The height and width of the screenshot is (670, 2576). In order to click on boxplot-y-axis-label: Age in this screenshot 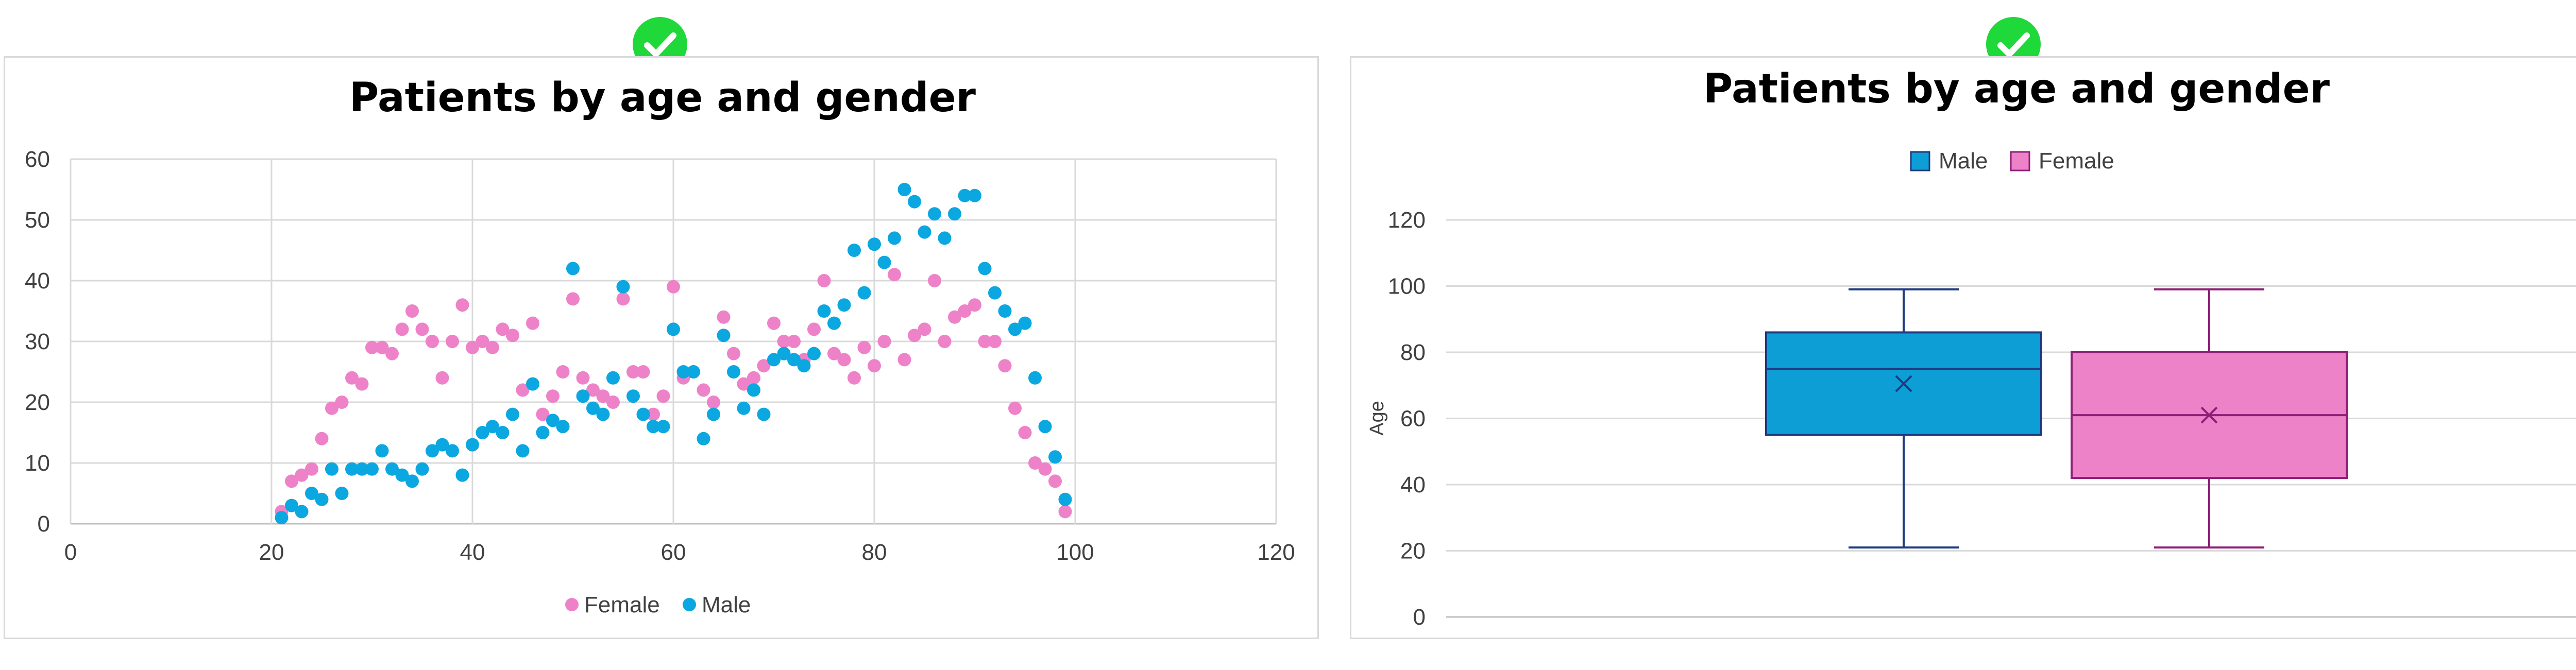, I will do `click(1377, 418)`.